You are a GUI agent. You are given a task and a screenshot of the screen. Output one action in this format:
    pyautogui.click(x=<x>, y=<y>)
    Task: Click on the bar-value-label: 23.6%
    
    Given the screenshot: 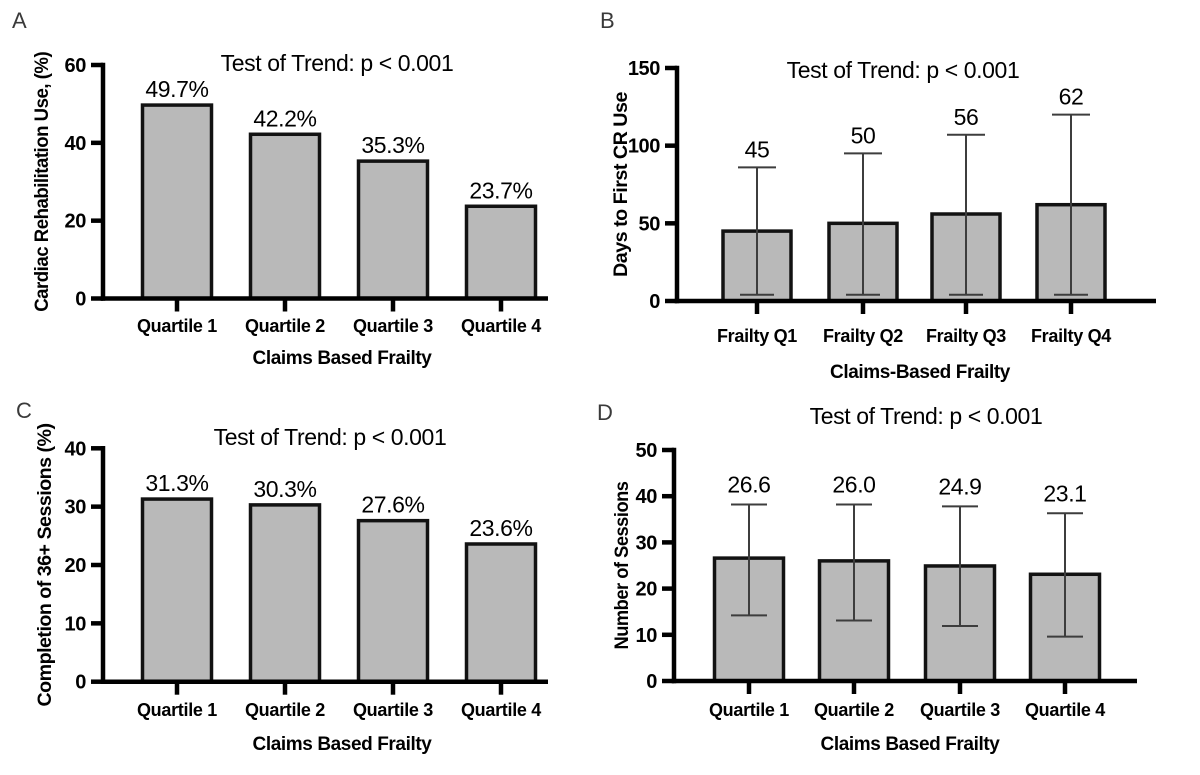 What is the action you would take?
    pyautogui.click(x=500, y=528)
    